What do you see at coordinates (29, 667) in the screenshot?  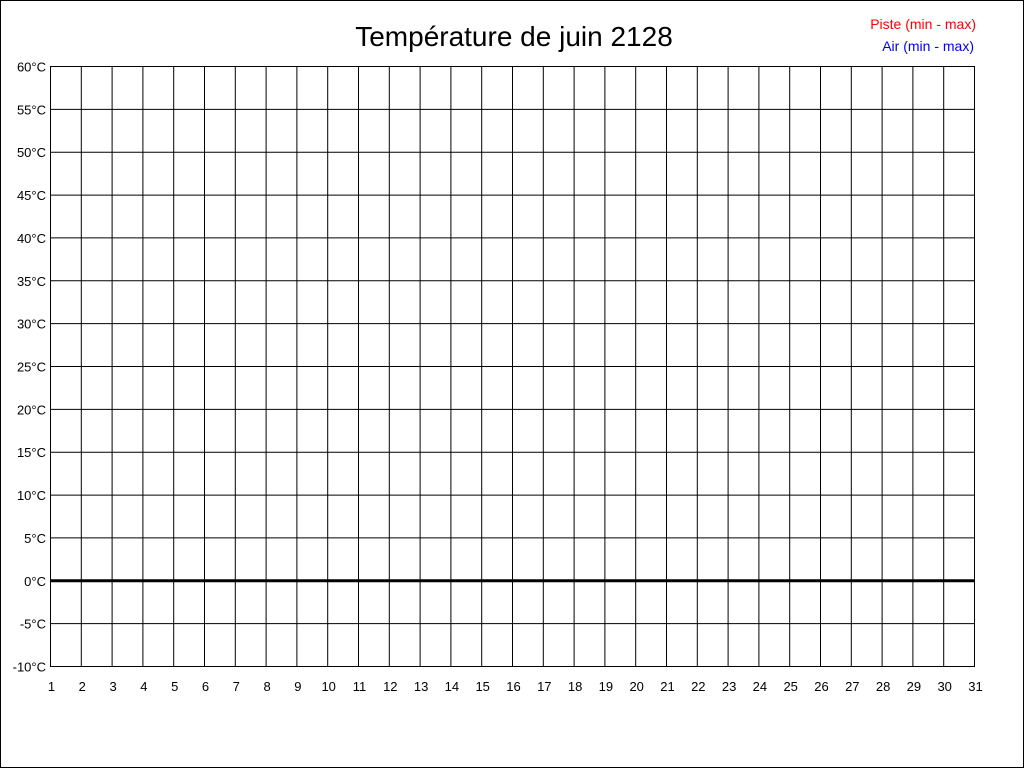 I see `y-tick-label: -10°C` at bounding box center [29, 667].